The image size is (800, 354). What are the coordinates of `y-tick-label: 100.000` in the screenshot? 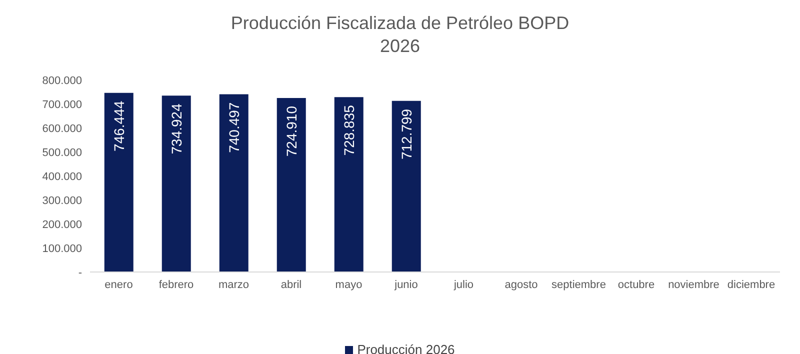 It's located at (62, 248).